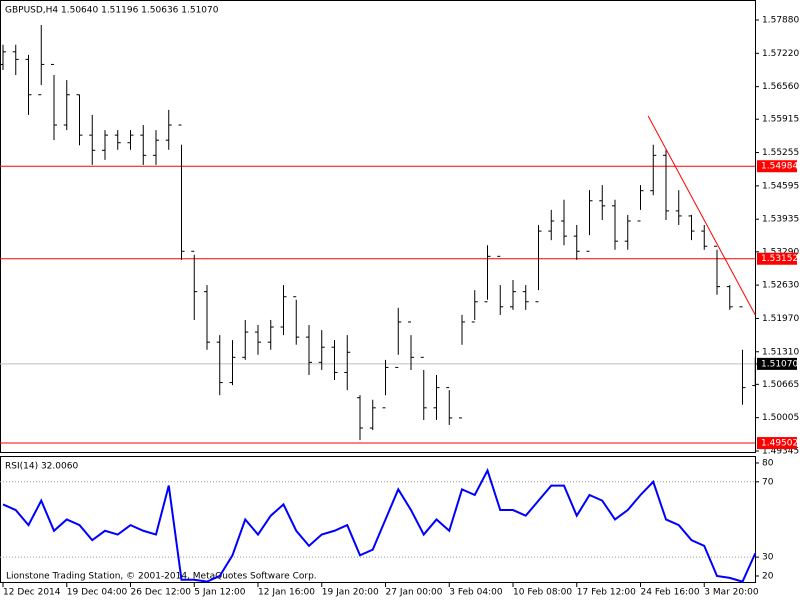 This screenshot has width=800, height=600. I want to click on x-tick-label: 26 Dec 12:00, so click(161, 593).